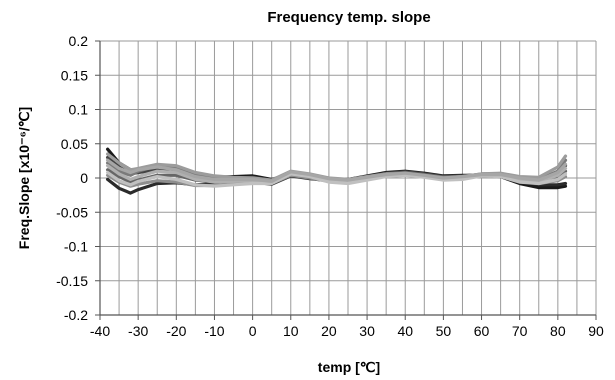 The image size is (615, 380). What do you see at coordinates (72, 281) in the screenshot?
I see `y-tick-label: -0.15` at bounding box center [72, 281].